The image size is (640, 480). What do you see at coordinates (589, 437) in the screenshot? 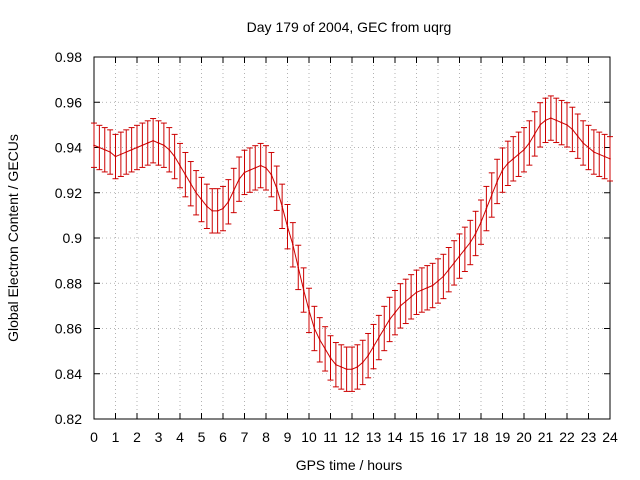
I see `x-tick-label: 23` at bounding box center [589, 437].